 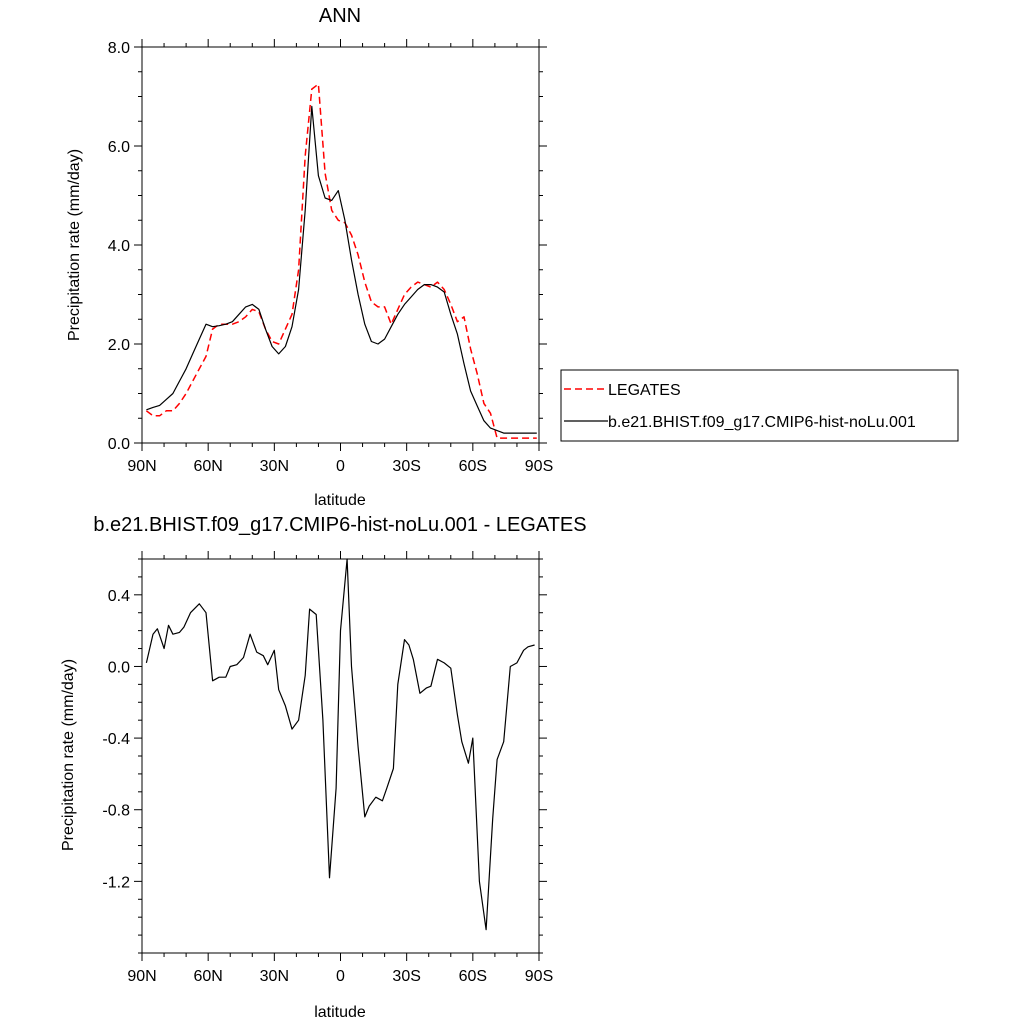 I want to click on legend-label-legates: LEGATES, so click(x=644, y=390).